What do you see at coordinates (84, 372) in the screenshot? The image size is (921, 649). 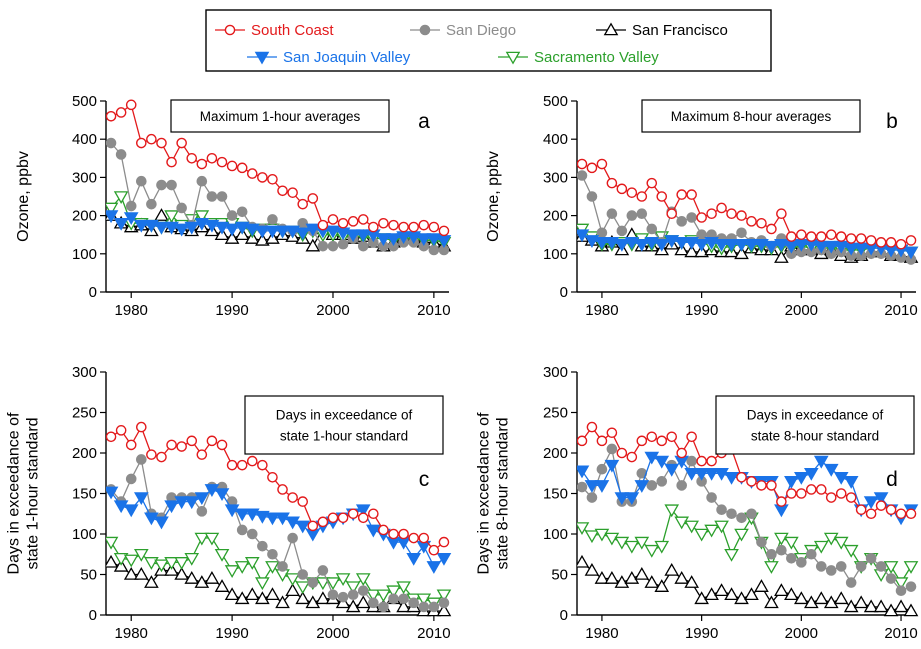 I see `y-tick-label: 300` at bounding box center [84, 372].